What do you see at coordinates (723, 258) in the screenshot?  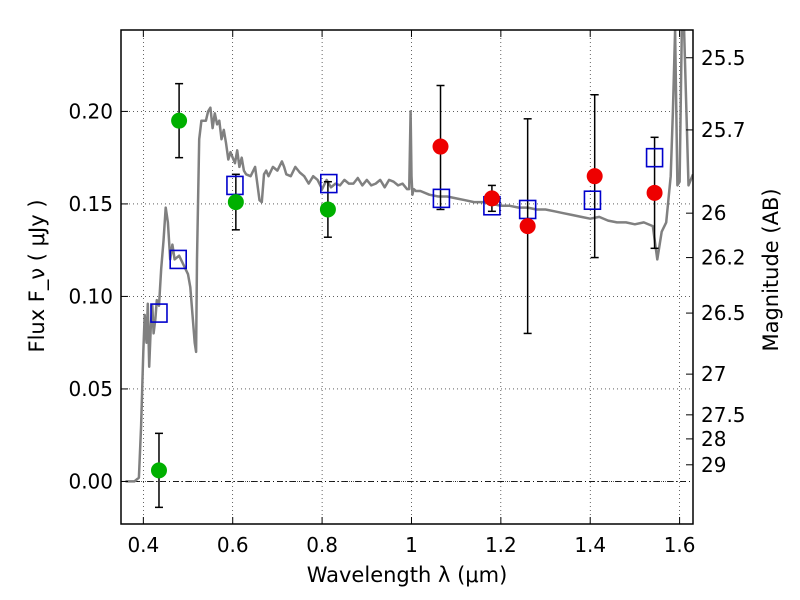 I see `right-tick-label: 26.2` at bounding box center [723, 258].